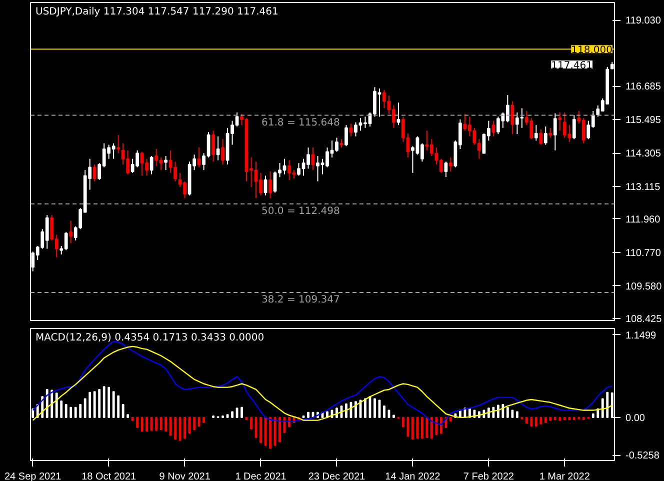  Describe the element at coordinates (644, 154) in the screenshot. I see `y-tick-label: 114.305` at that location.